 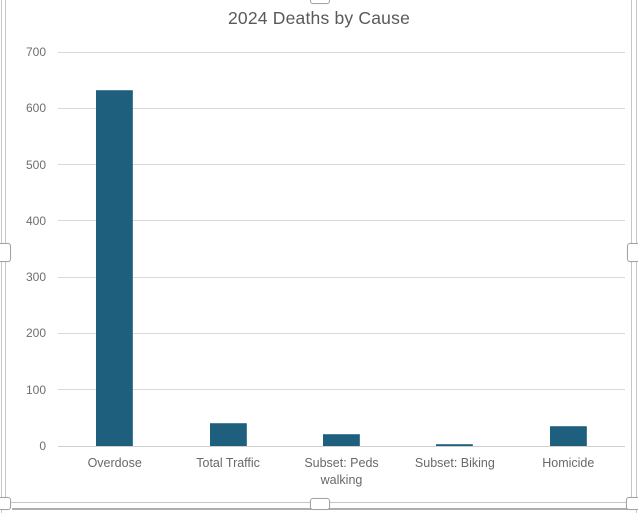 I want to click on bar-total-traffic, so click(x=228, y=434).